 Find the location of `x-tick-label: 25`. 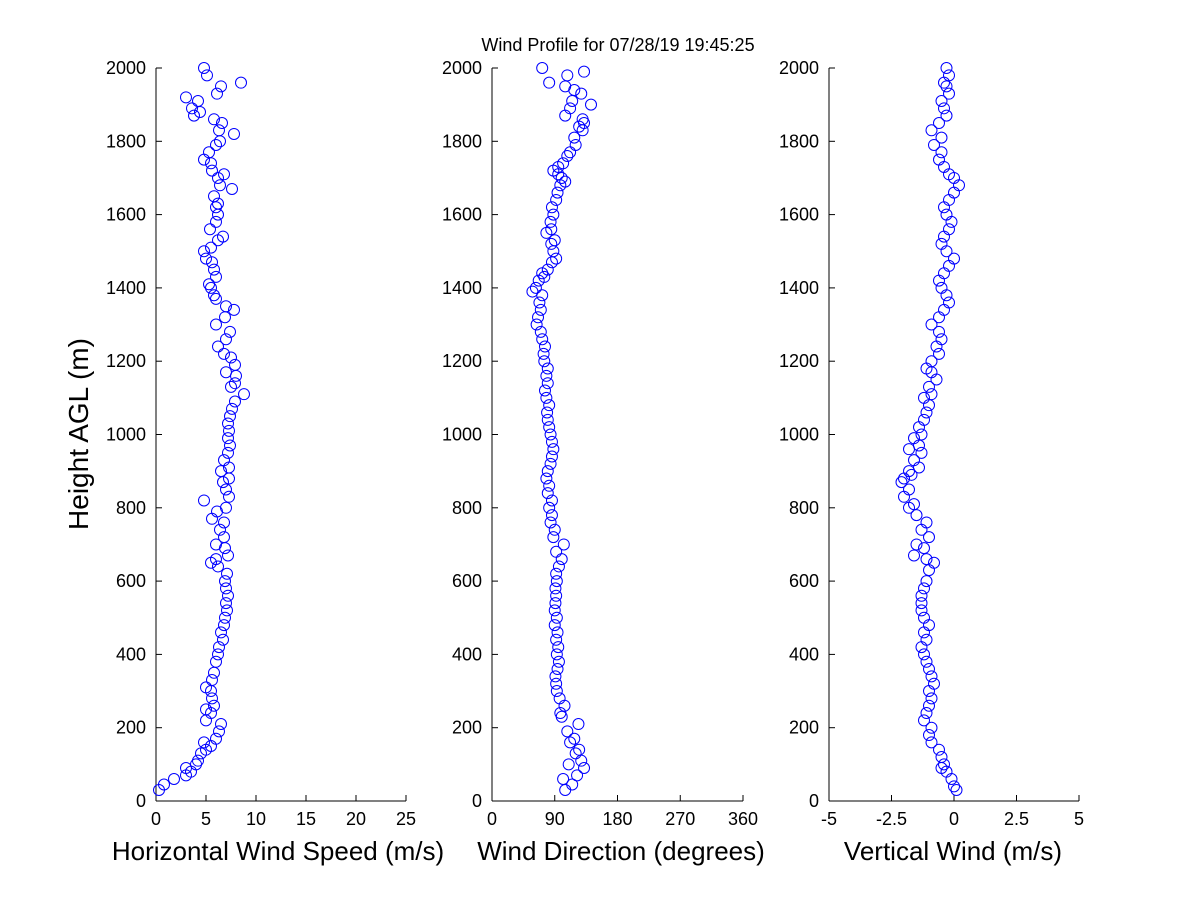

x-tick-label: 25 is located at coordinates (406, 819).